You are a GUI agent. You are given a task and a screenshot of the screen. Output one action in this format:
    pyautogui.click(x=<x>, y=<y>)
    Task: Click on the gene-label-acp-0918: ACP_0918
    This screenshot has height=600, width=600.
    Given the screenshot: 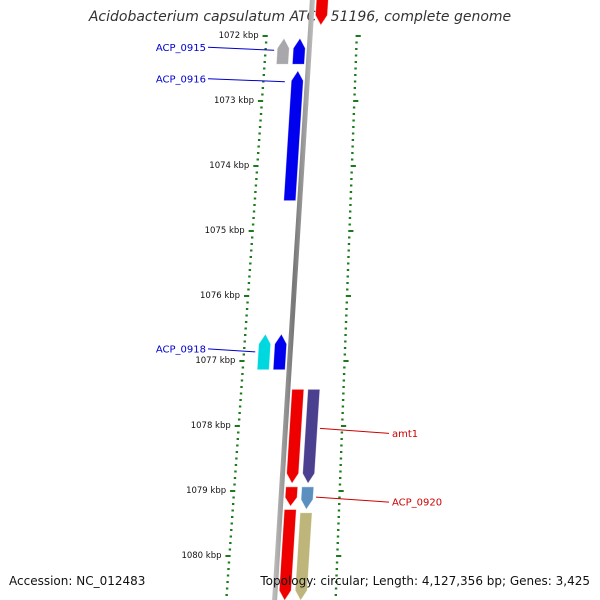 What is the action you would take?
    pyautogui.click(x=181, y=349)
    